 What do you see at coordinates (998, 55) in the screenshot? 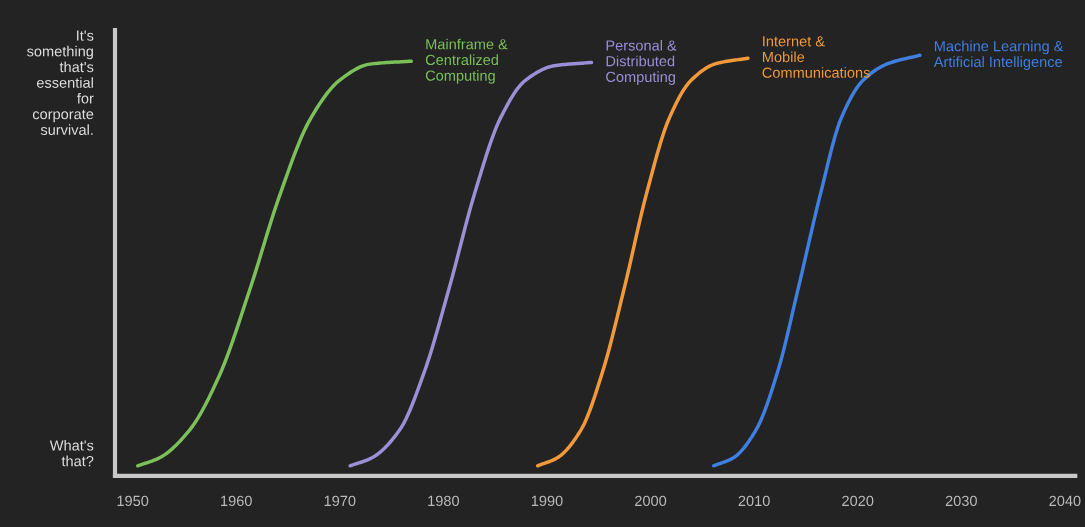
I see `series-label: Machine Learning & Artificial Intelligence` at bounding box center [998, 55].